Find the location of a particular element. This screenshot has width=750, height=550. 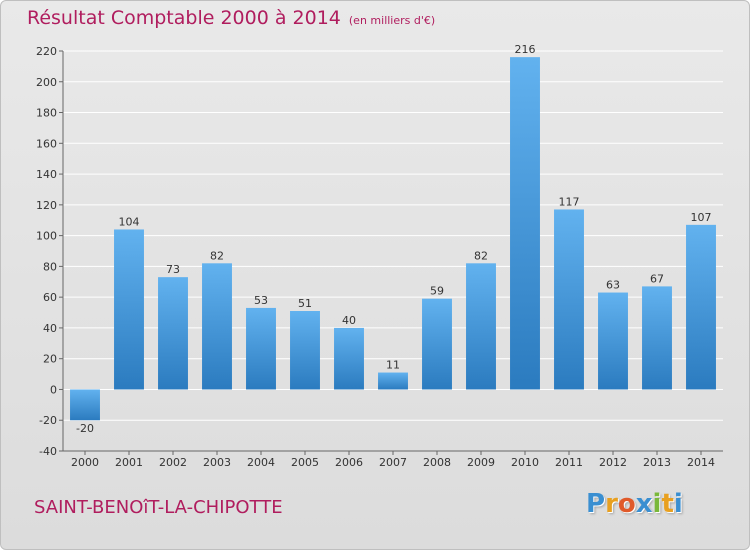

bar-2012 is located at coordinates (613, 341).